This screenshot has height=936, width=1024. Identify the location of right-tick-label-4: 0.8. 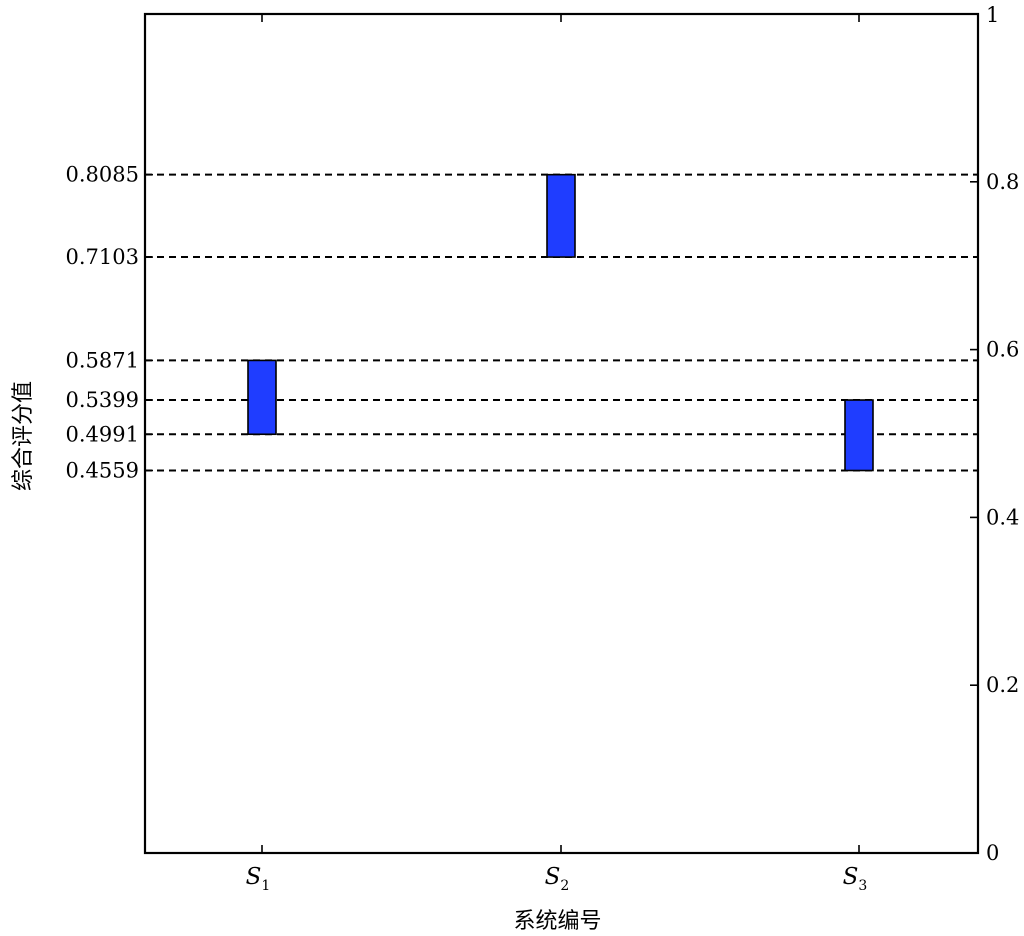
(1002, 182).